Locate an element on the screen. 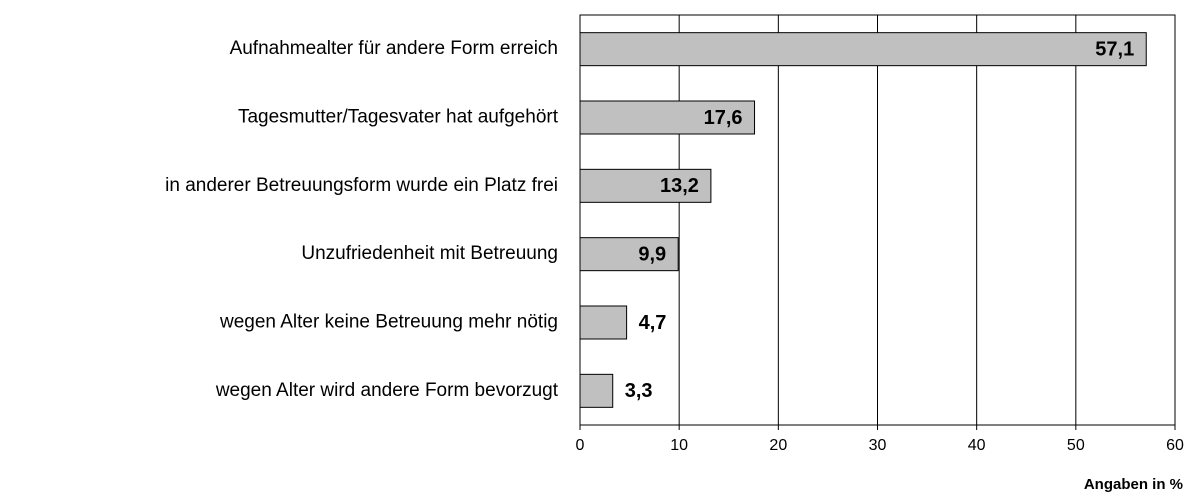 Image resolution: width=1190 pixels, height=495 pixels. y-tick-label: Unzufriedenheit mit Betreuung is located at coordinates (429, 253).